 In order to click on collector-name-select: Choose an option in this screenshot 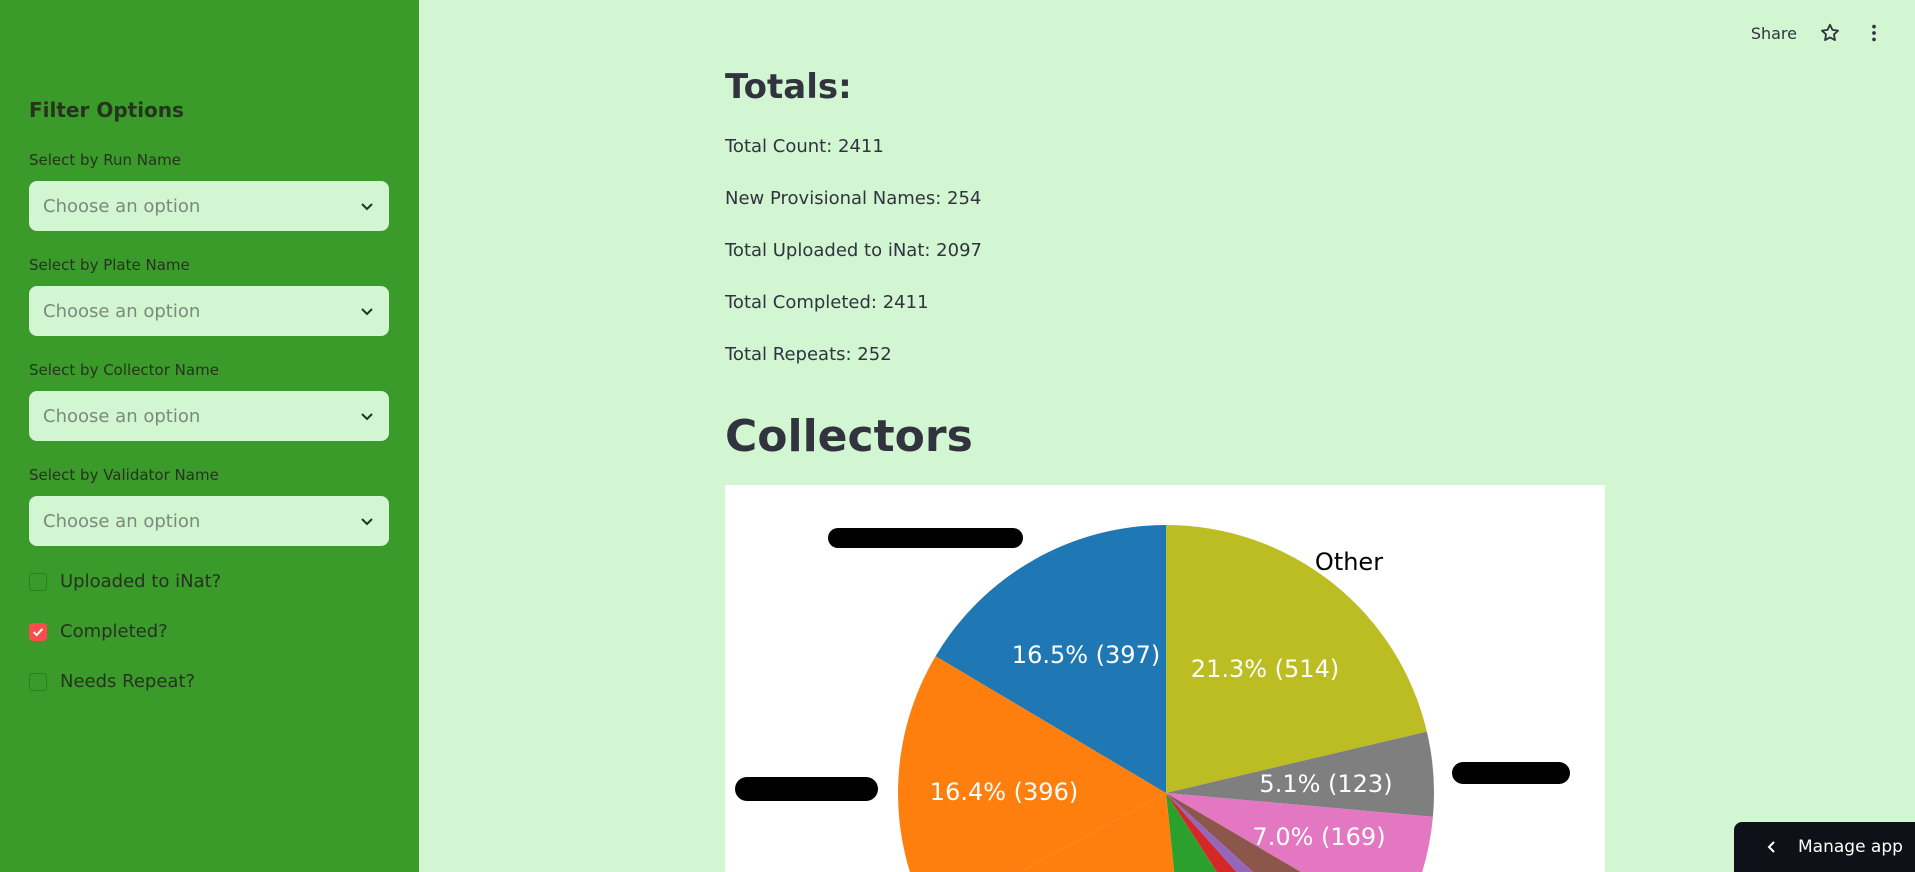, I will do `click(209, 416)`.